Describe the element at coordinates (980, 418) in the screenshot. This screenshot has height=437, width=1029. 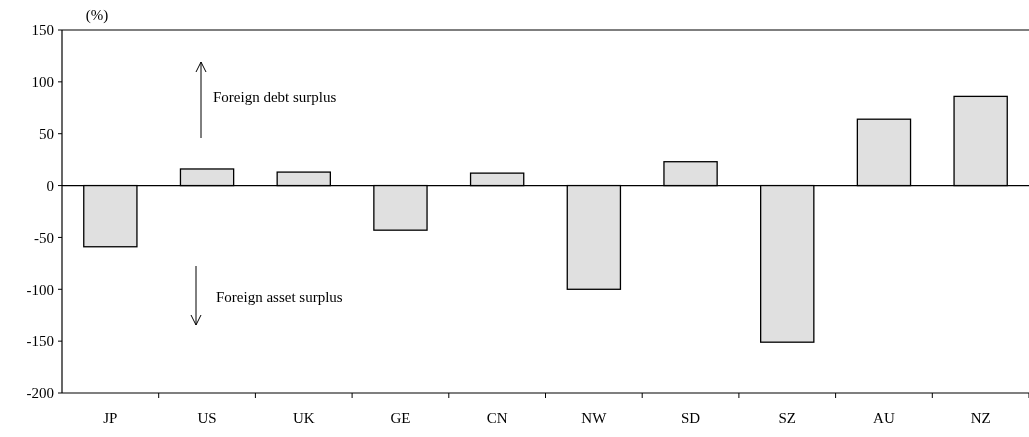
I see `x-tick-label: NZ` at that location.